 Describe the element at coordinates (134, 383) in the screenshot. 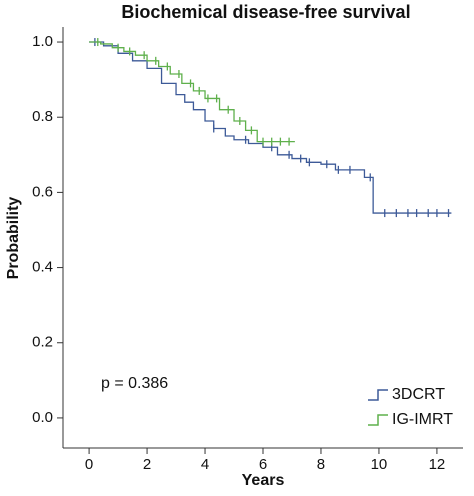

I see `p-value: p = 0.386` at that location.